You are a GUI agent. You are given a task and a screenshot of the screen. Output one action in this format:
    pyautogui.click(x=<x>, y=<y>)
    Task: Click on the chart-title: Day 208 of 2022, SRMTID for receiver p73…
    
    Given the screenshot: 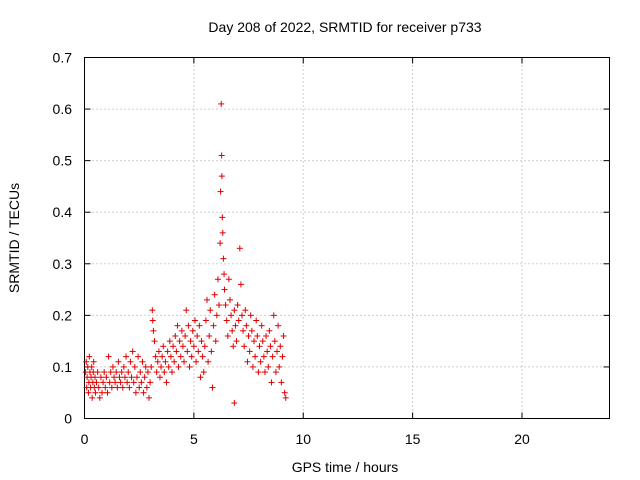 What is the action you would take?
    pyautogui.click(x=344, y=27)
    